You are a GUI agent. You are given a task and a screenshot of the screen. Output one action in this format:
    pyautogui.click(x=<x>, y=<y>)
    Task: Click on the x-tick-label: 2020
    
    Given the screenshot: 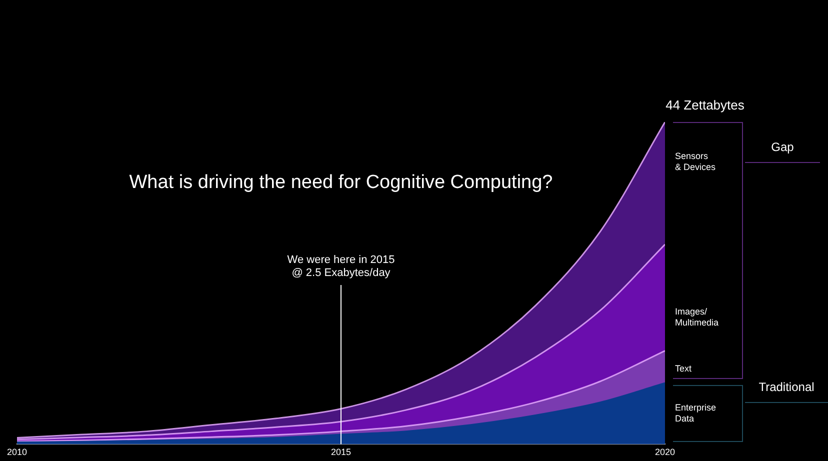 What is the action you would take?
    pyautogui.click(x=665, y=452)
    